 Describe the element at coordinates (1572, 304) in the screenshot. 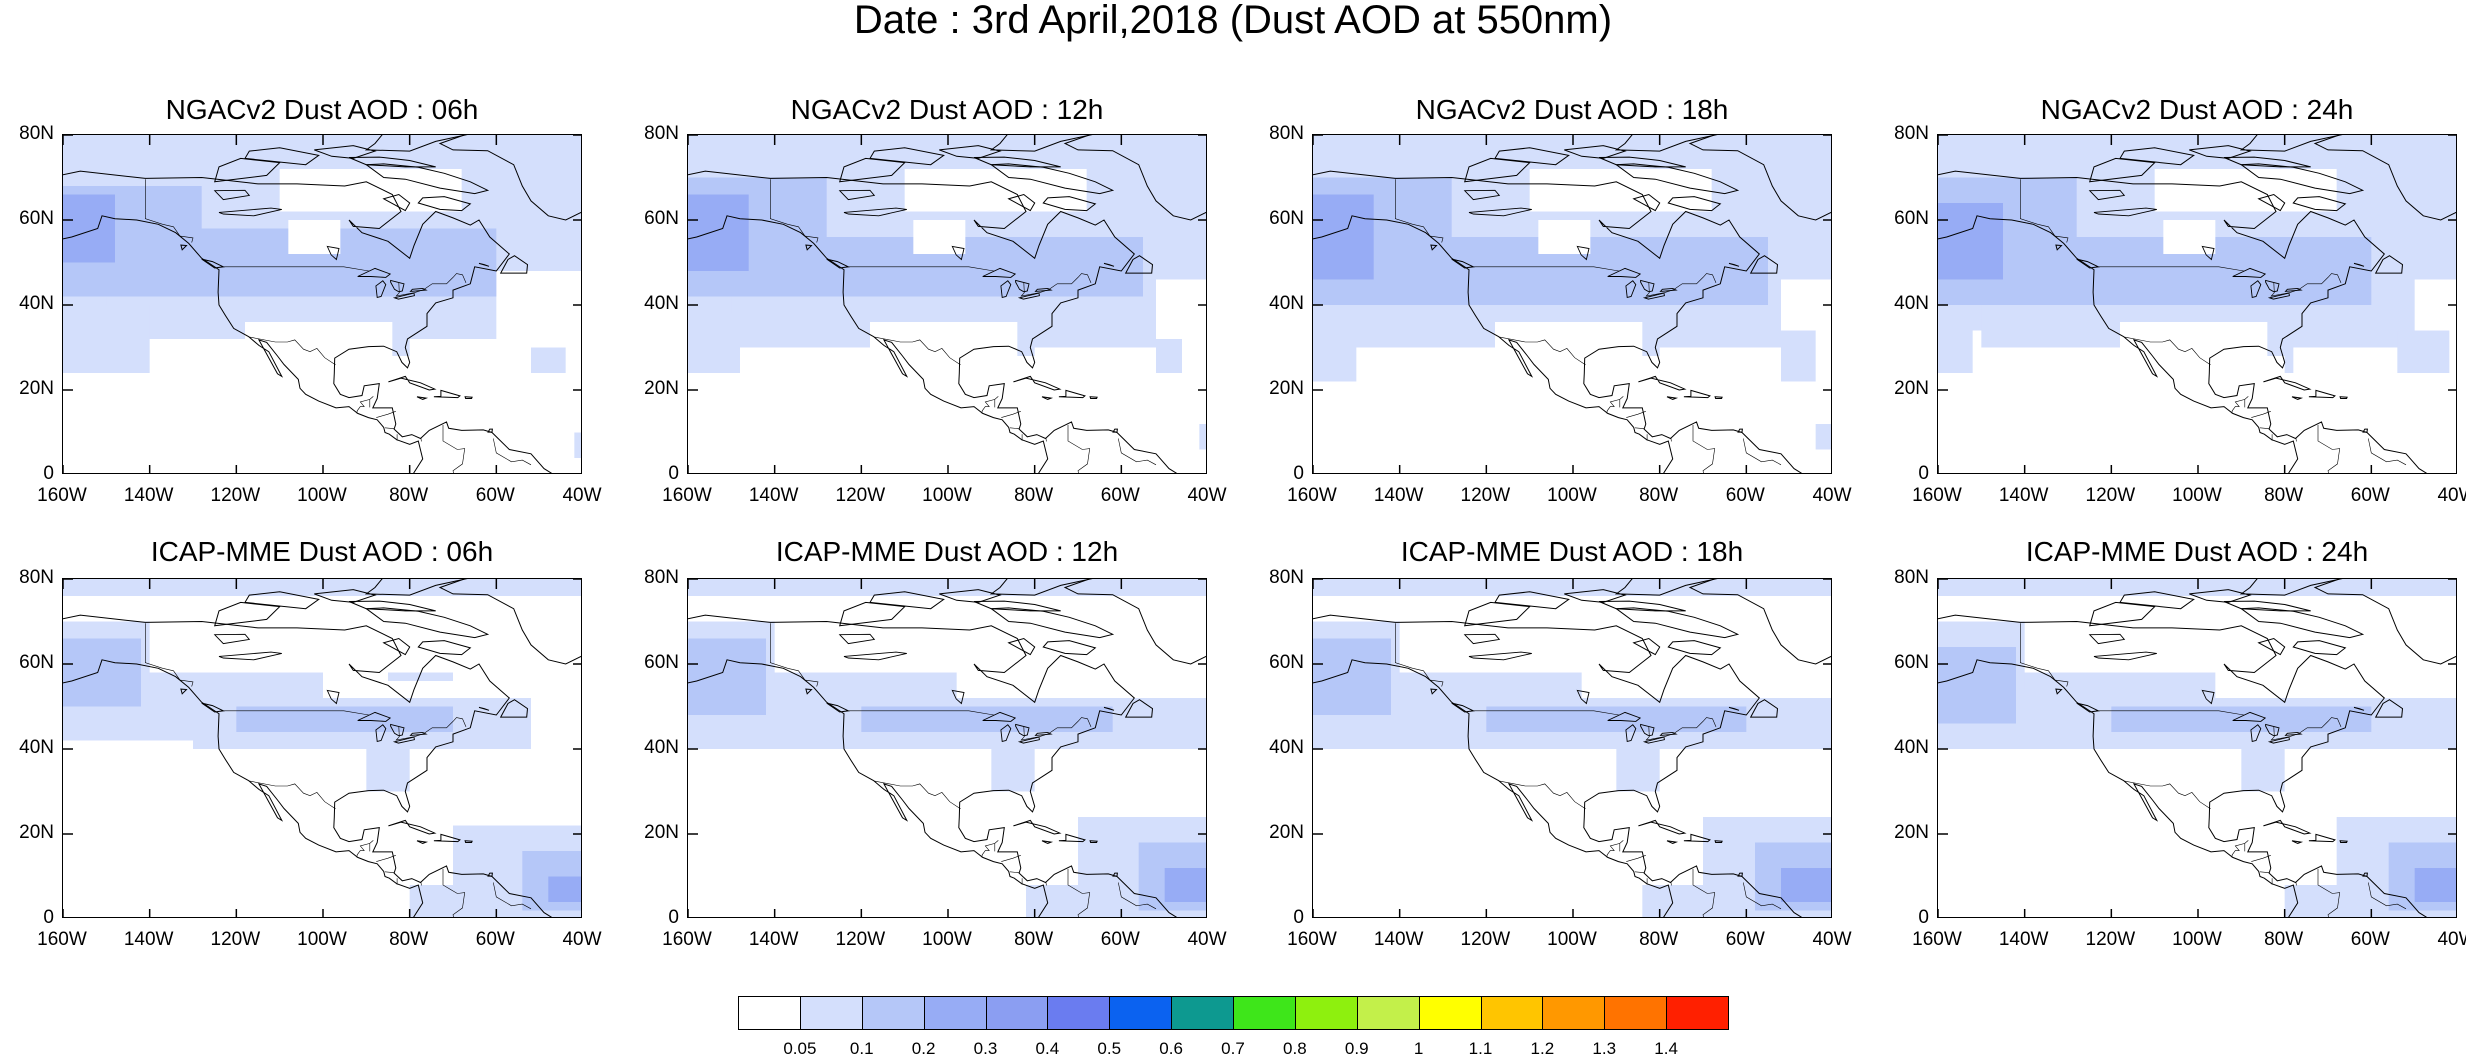

I see `map-panel` at that location.